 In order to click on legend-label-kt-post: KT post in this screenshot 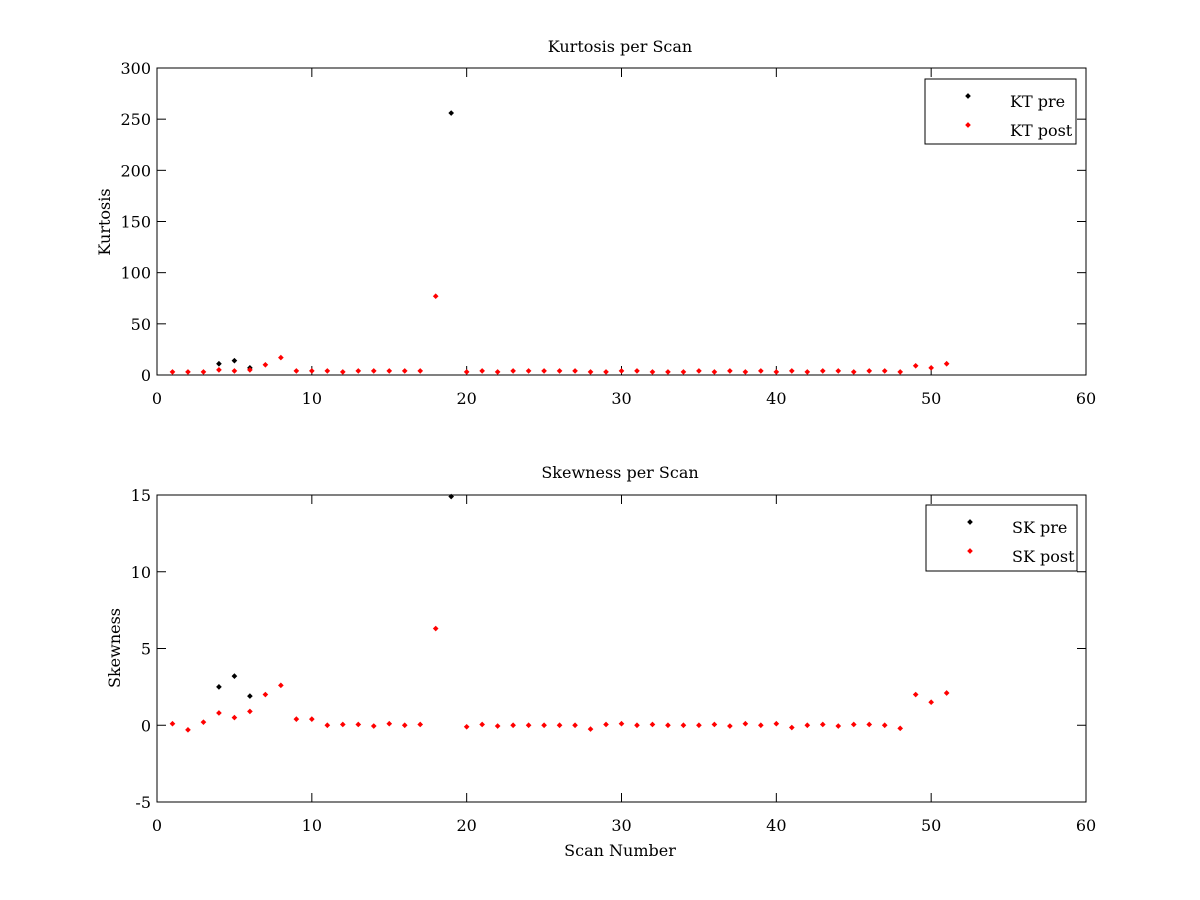, I will do `click(1041, 130)`.